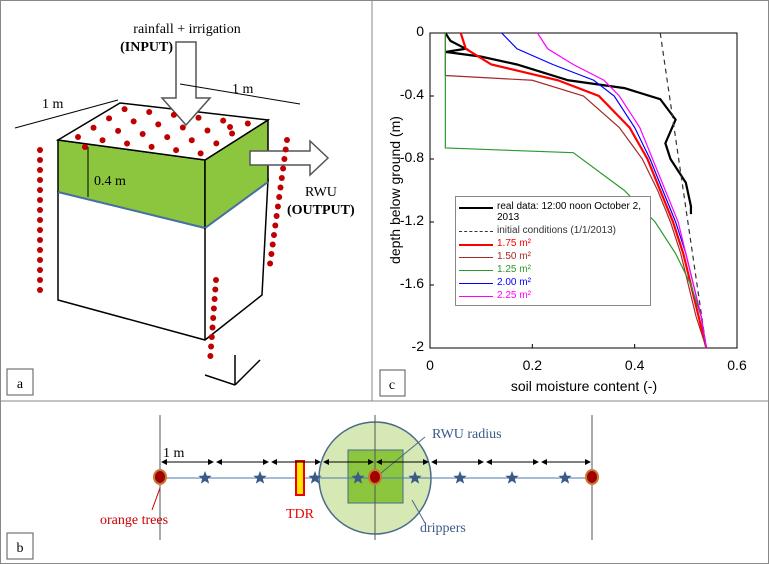 The height and width of the screenshot is (564, 769). I want to click on series-line, so click(568, 123).